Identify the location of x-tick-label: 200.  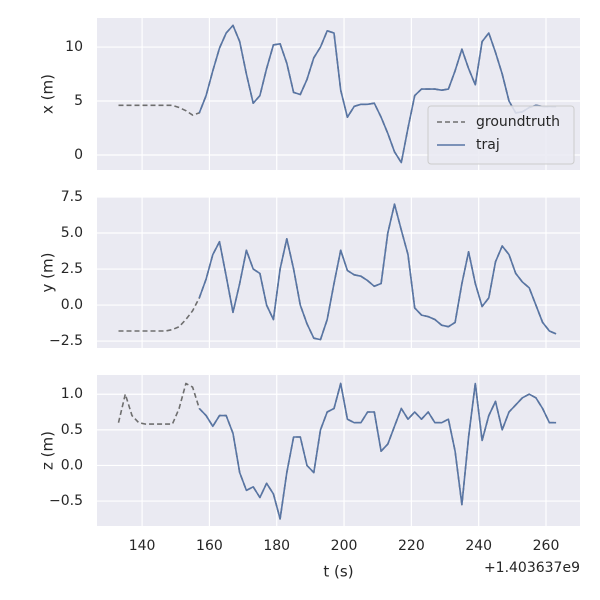
(344, 546).